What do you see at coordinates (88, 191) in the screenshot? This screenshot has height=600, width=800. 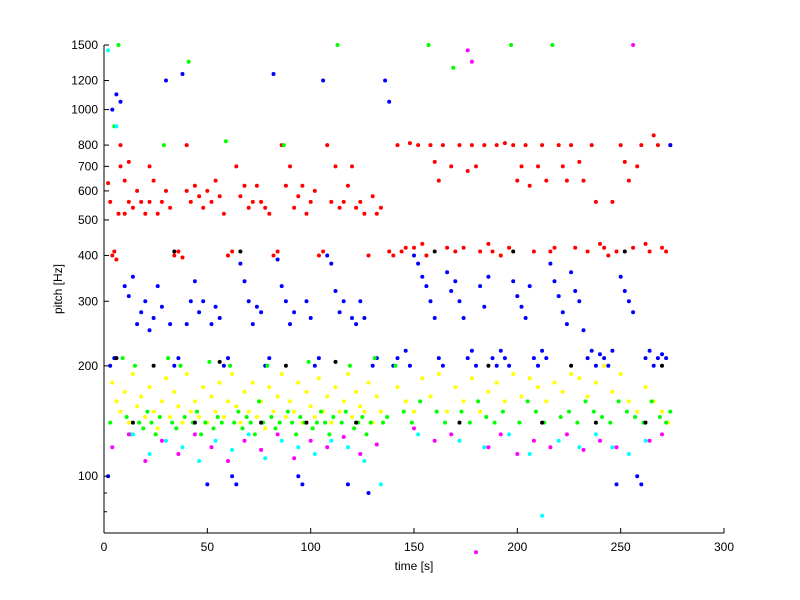 I see `y-tick-label: 600` at bounding box center [88, 191].